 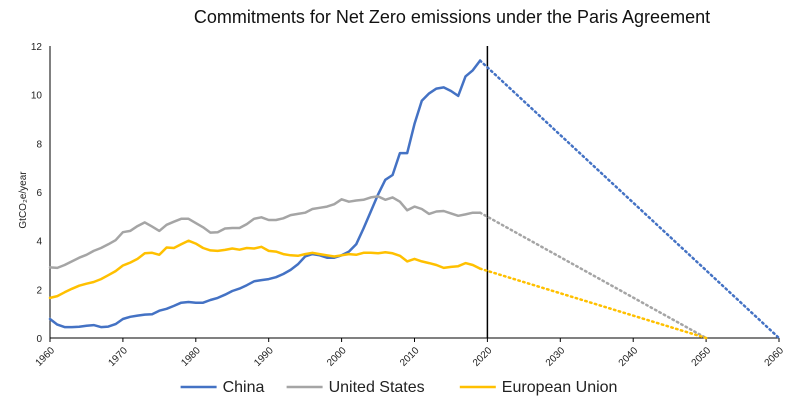 What do you see at coordinates (483, 357) in the screenshot?
I see `x-tick-label: 2020` at bounding box center [483, 357].